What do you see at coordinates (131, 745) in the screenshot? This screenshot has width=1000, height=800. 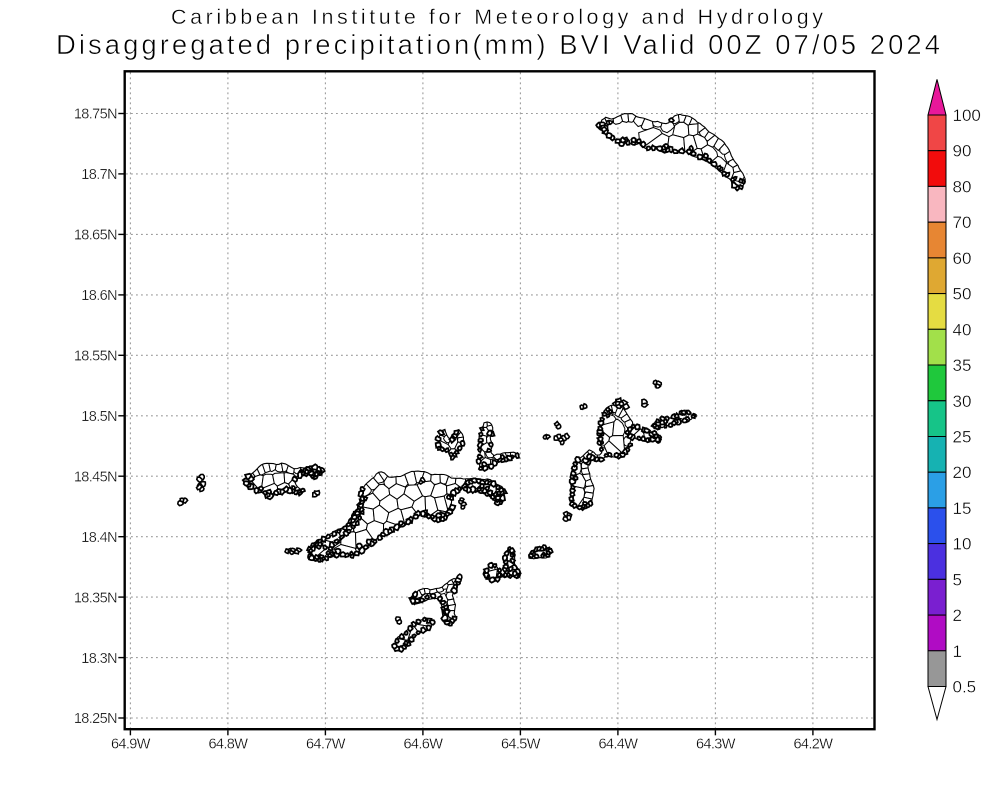 I see `svg-text: 64.9W` at bounding box center [131, 745].